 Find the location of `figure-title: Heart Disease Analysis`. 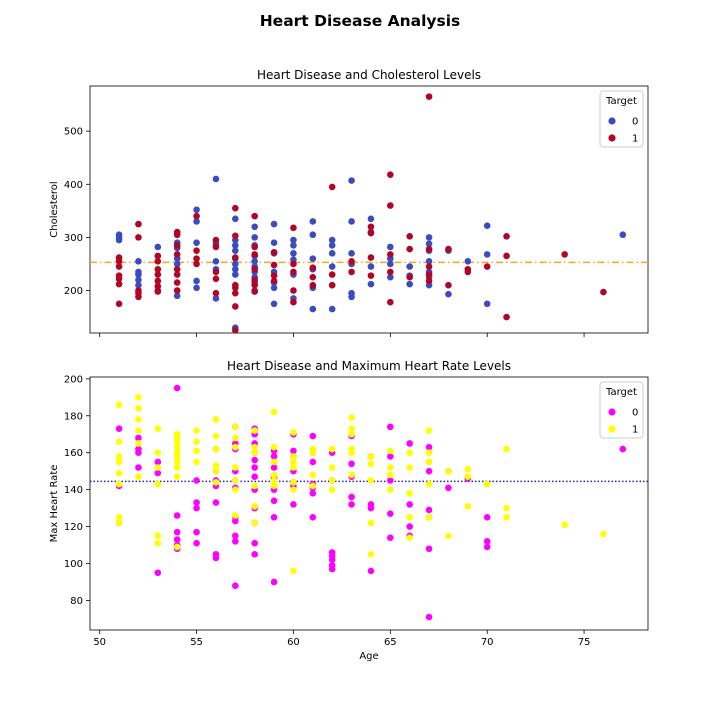

figure-title: Heart Disease Analysis is located at coordinates (360, 21).